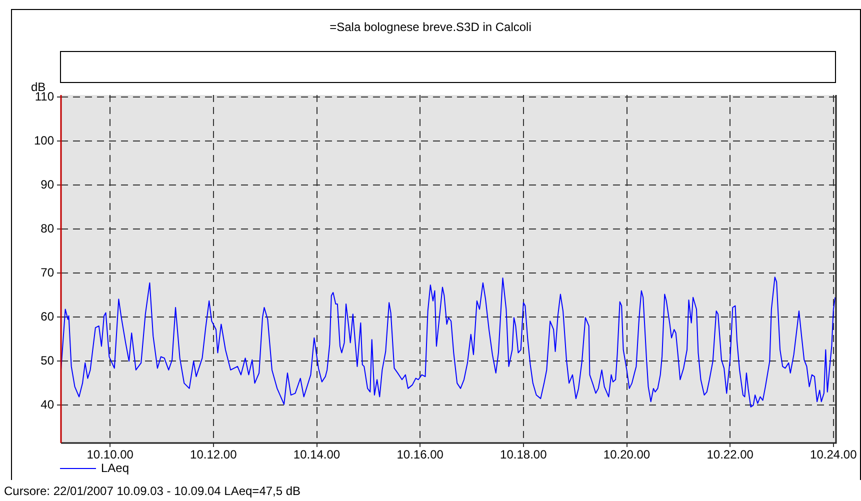  I want to click on x-tick-label: 10.22.00, so click(730, 455).